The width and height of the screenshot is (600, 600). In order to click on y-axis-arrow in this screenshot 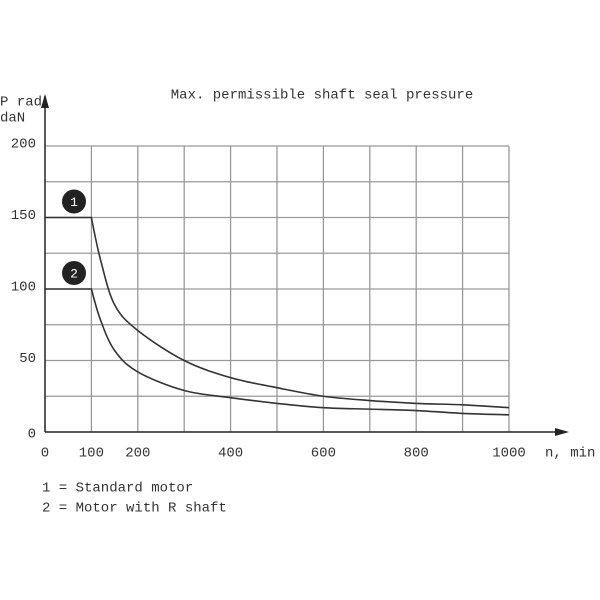, I will do `click(45, 101)`.